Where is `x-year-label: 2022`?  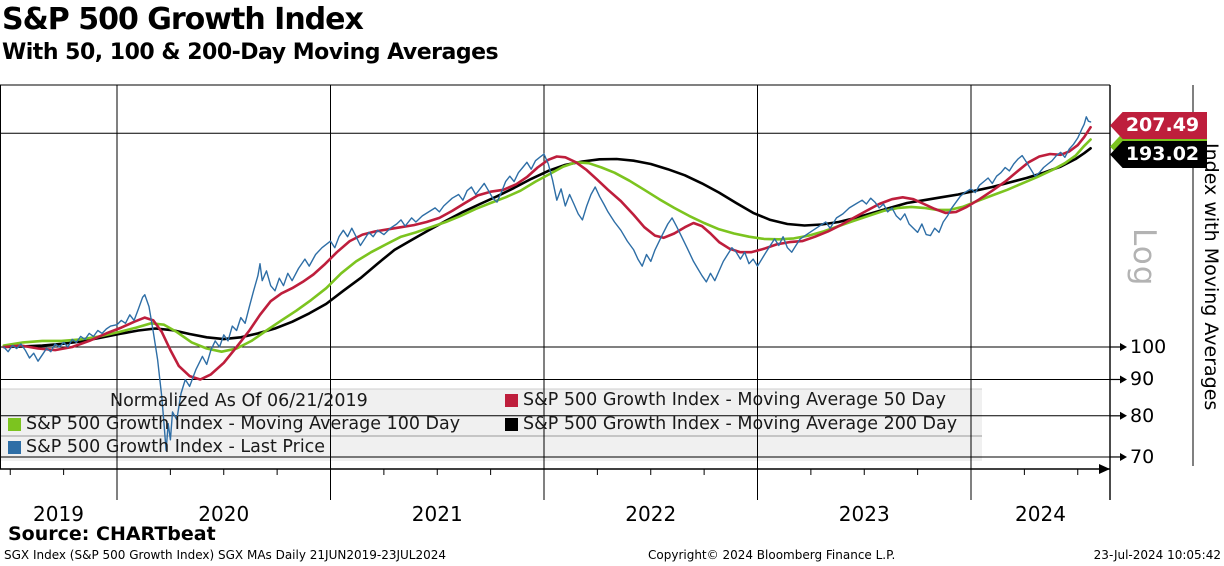 x-year-label: 2022 is located at coordinates (651, 514).